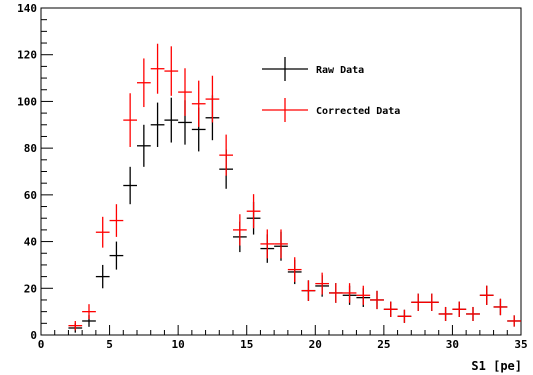 This screenshot has height=375, width=533. What do you see at coordinates (109, 344) in the screenshot?
I see `x-tick-label: 5` at bounding box center [109, 344].